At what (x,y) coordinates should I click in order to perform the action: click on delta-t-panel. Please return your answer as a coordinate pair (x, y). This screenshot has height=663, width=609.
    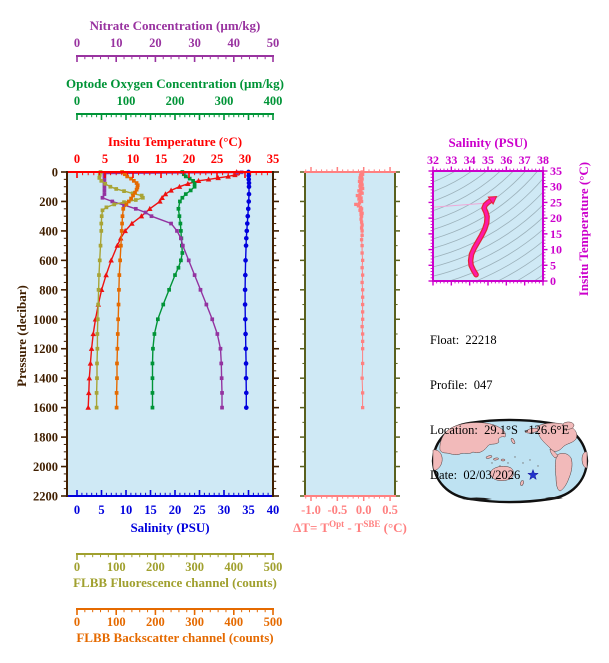
    Looking at the image, I should click on (350, 334).